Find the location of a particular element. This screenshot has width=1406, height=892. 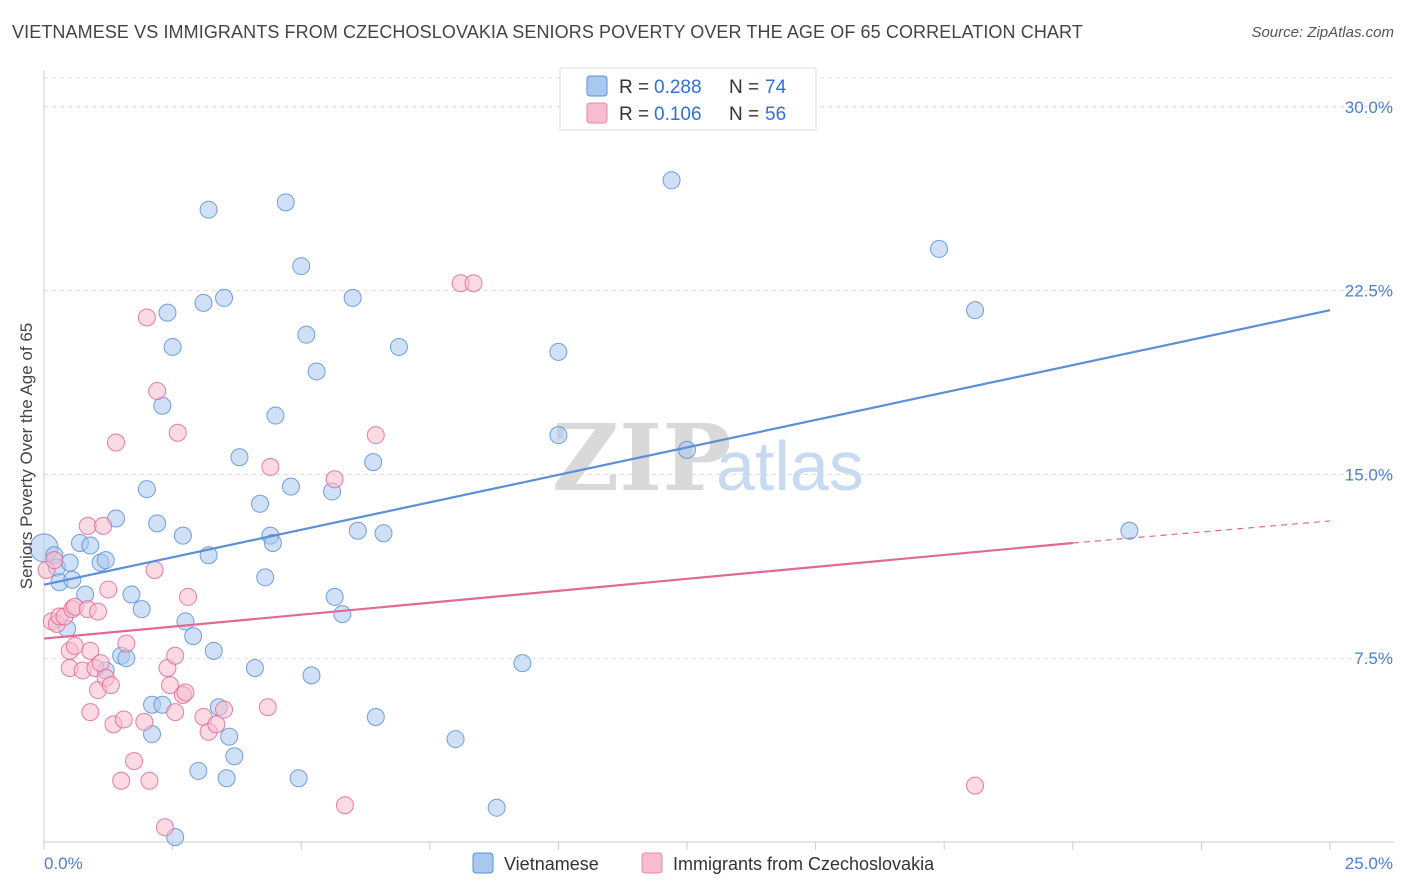

legend-r-label-czechoslovakia: R = is located at coordinates (634, 114).